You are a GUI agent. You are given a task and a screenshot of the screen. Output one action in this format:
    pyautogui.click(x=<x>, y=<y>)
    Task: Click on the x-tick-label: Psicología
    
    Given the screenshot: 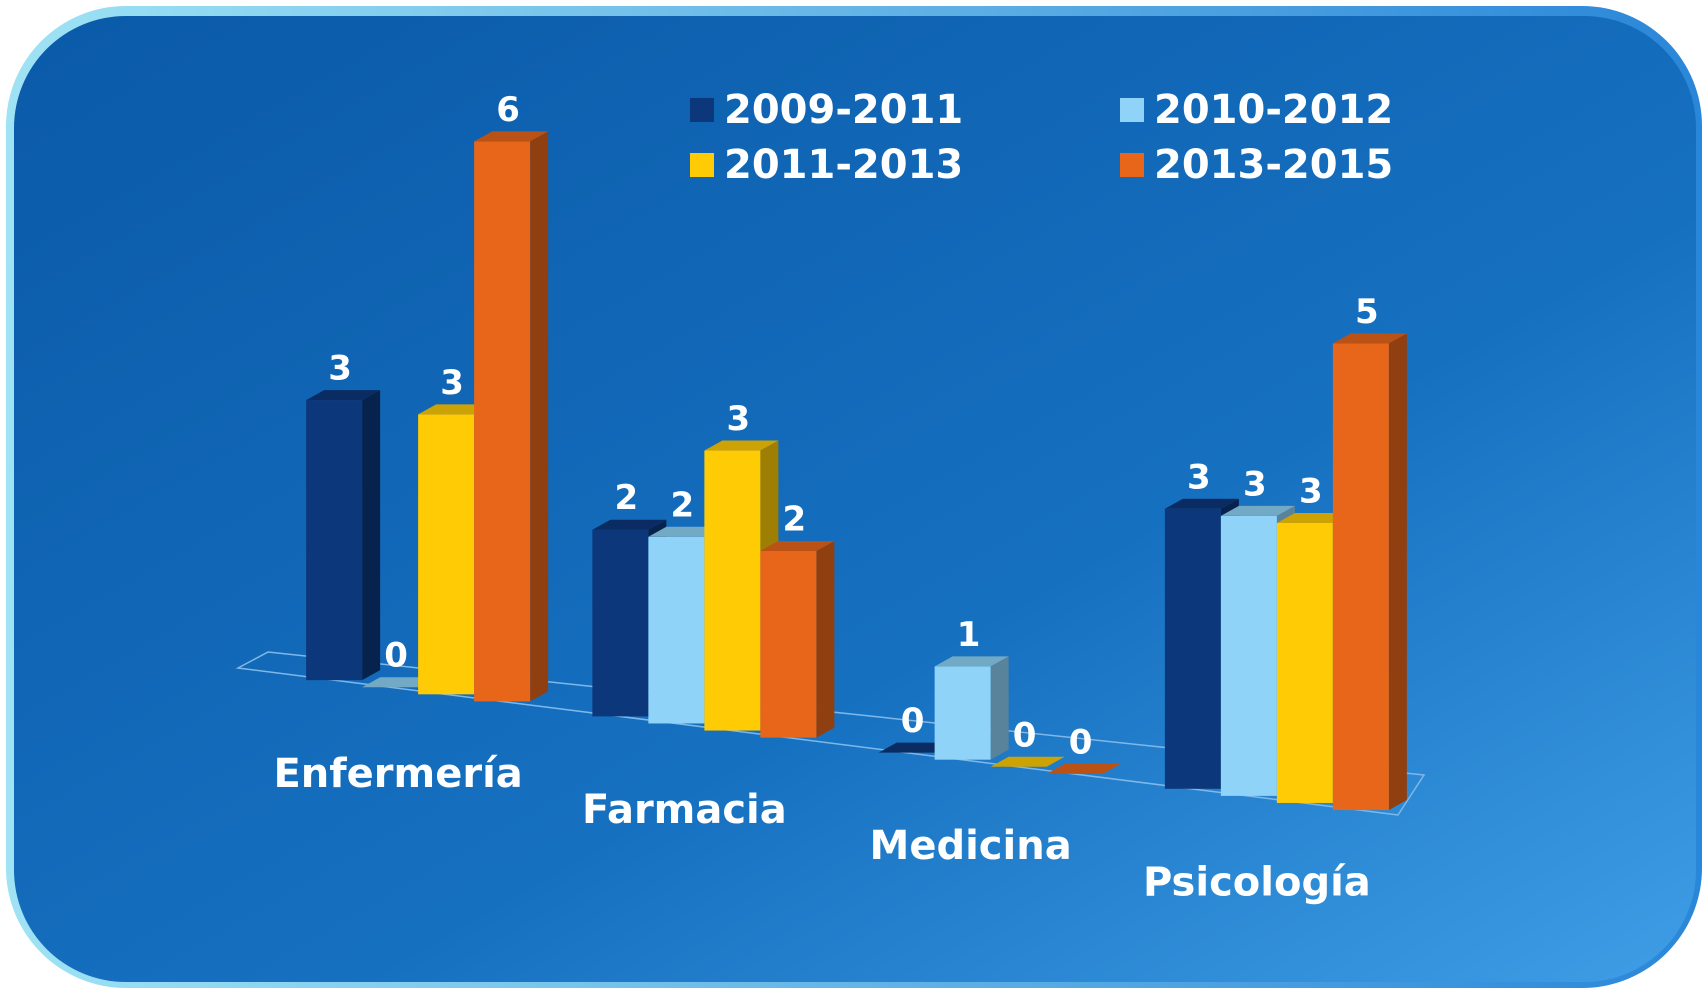 What is the action you would take?
    pyautogui.click(x=1257, y=882)
    